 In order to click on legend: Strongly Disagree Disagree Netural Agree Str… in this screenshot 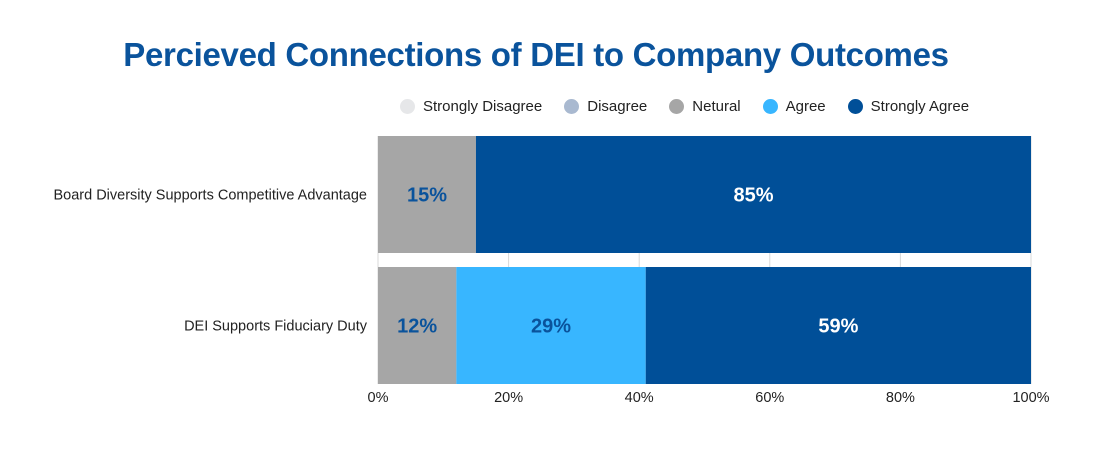, I will do `click(684, 106)`.